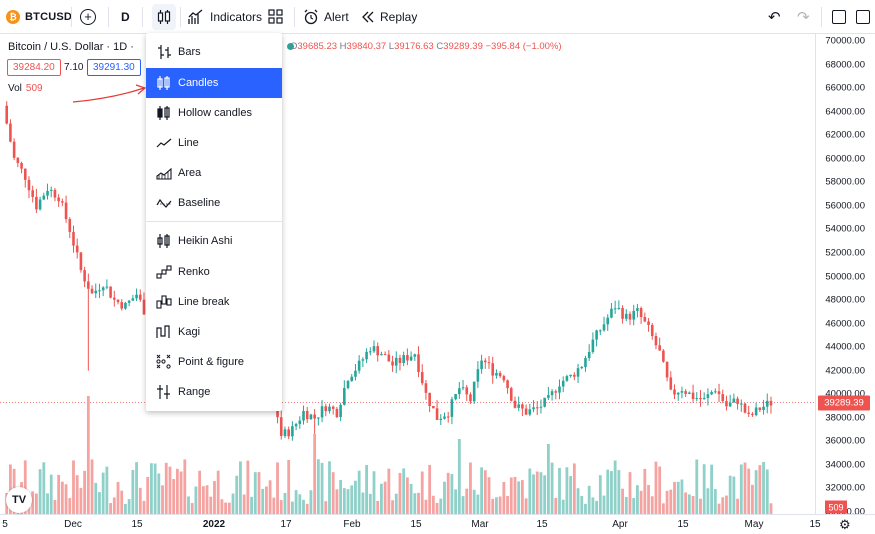 The height and width of the screenshot is (534, 875). I want to click on menu-item-hollow-candles: Hollow candles, so click(214, 113).